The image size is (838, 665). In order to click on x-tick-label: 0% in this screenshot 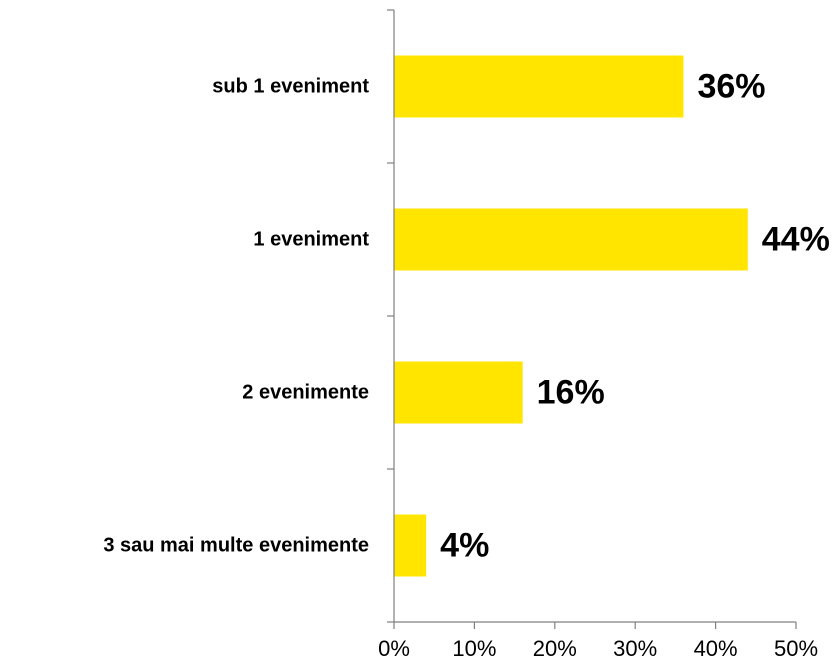, I will do `click(394, 648)`.